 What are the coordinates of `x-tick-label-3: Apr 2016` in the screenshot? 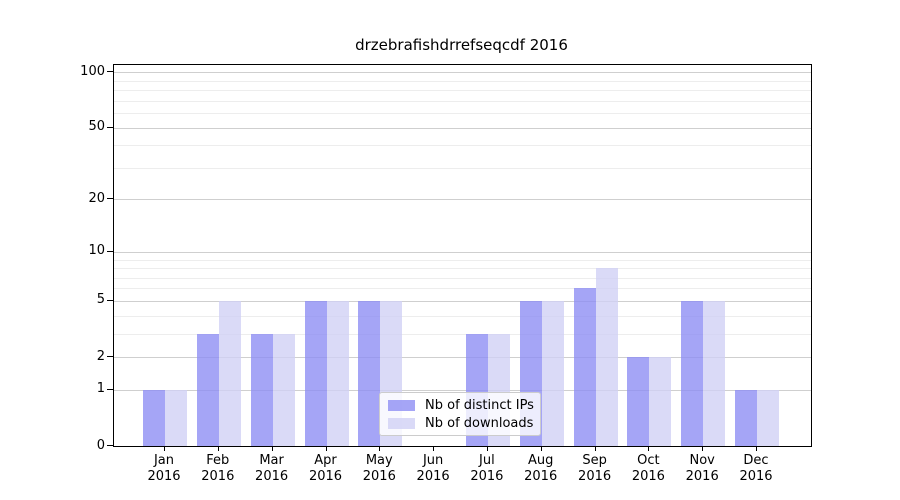 It's located at (325, 468).